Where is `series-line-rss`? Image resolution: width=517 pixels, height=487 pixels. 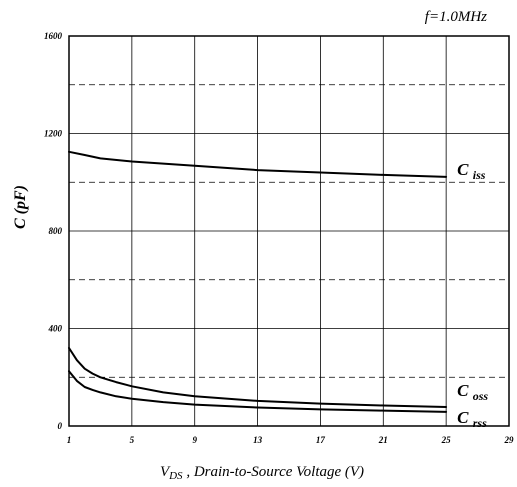
series-line-rss is located at coordinates (258, 391).